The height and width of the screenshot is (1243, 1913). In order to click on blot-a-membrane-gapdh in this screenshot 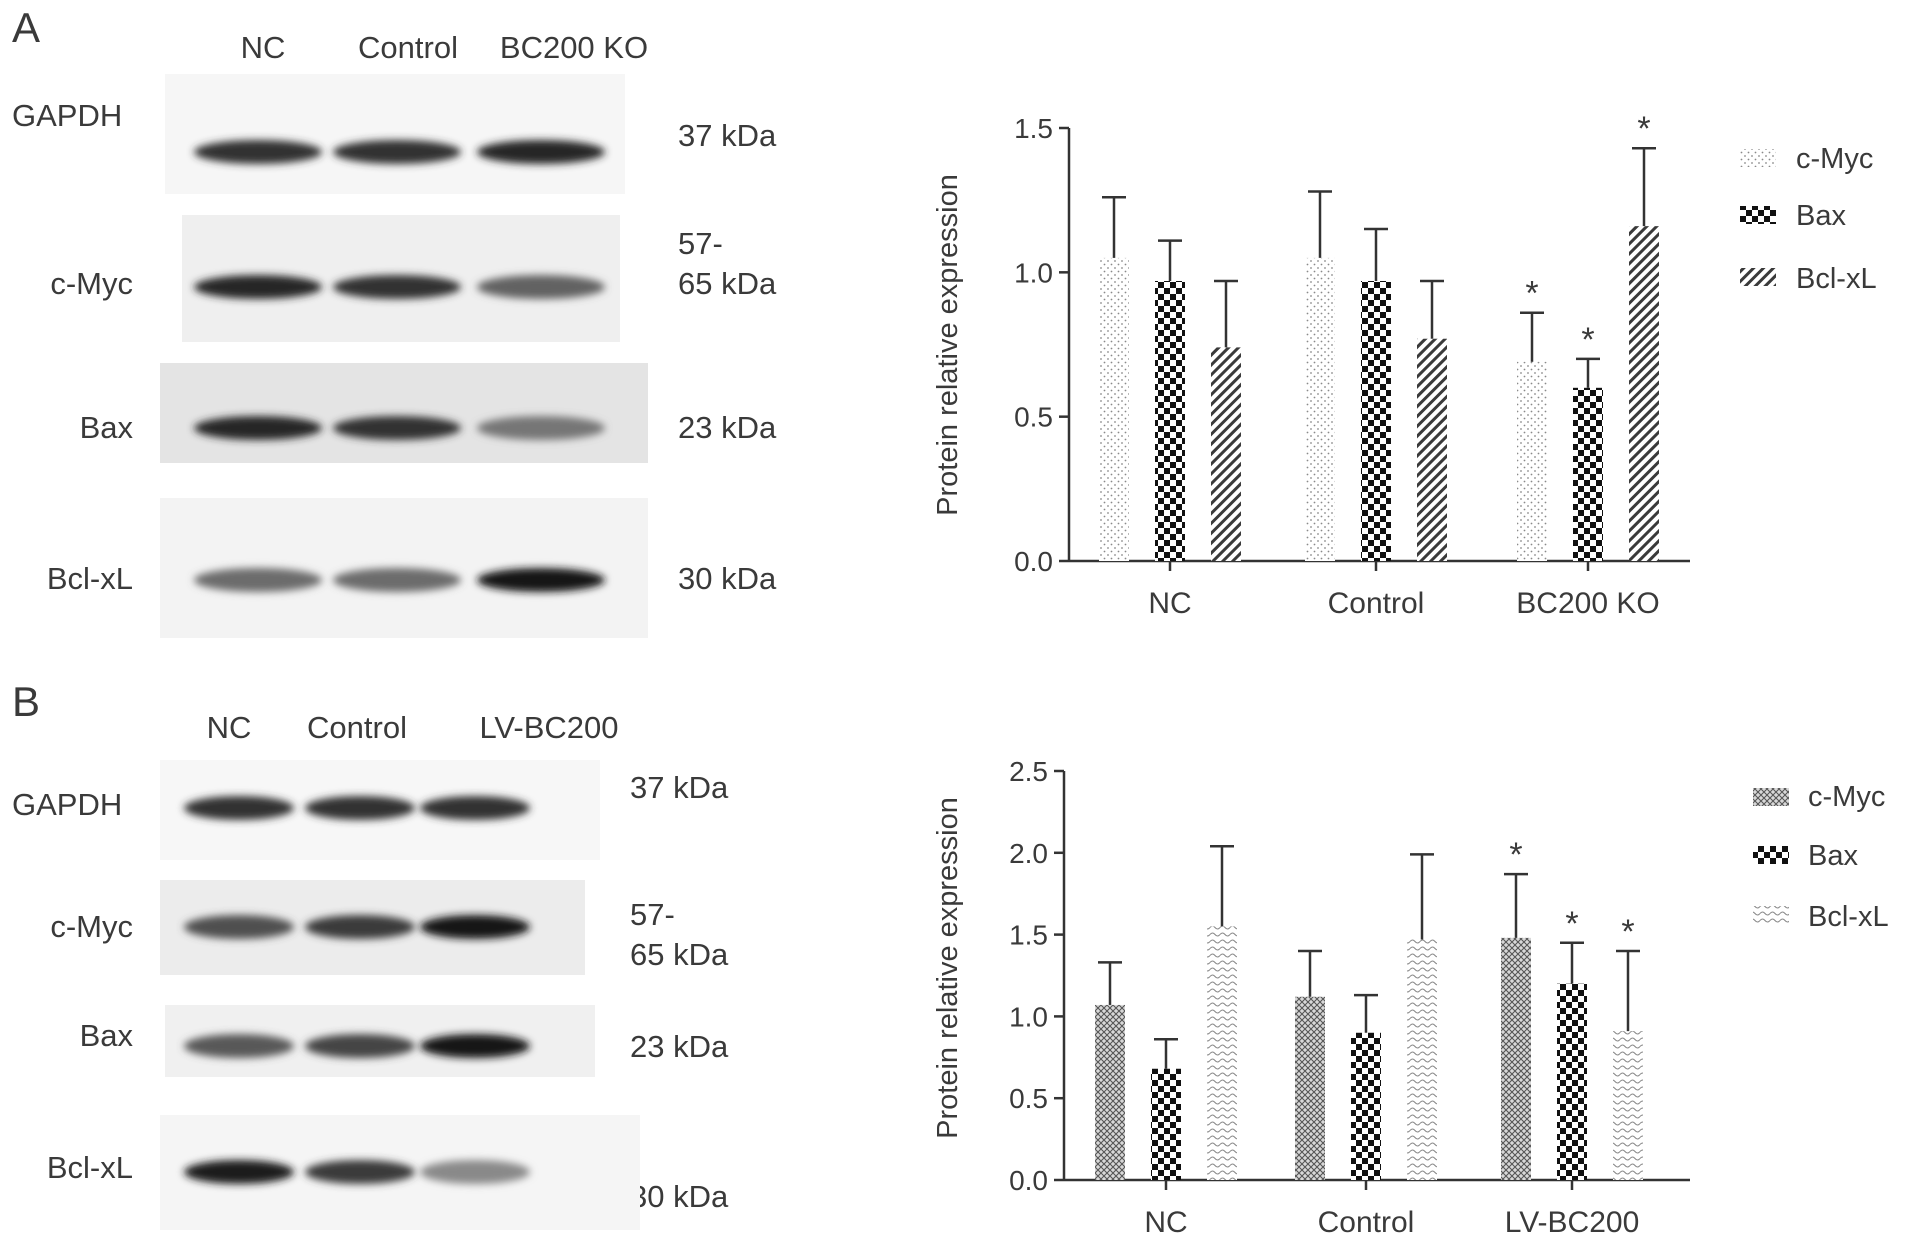, I will do `click(395, 134)`.